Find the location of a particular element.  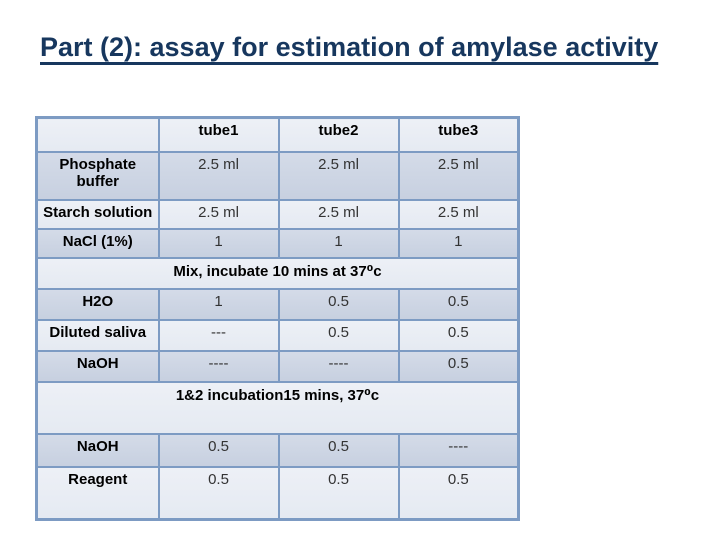

note-row-incubation: 1&2 incubation15 mins, 37⁰c is located at coordinates (277, 408).